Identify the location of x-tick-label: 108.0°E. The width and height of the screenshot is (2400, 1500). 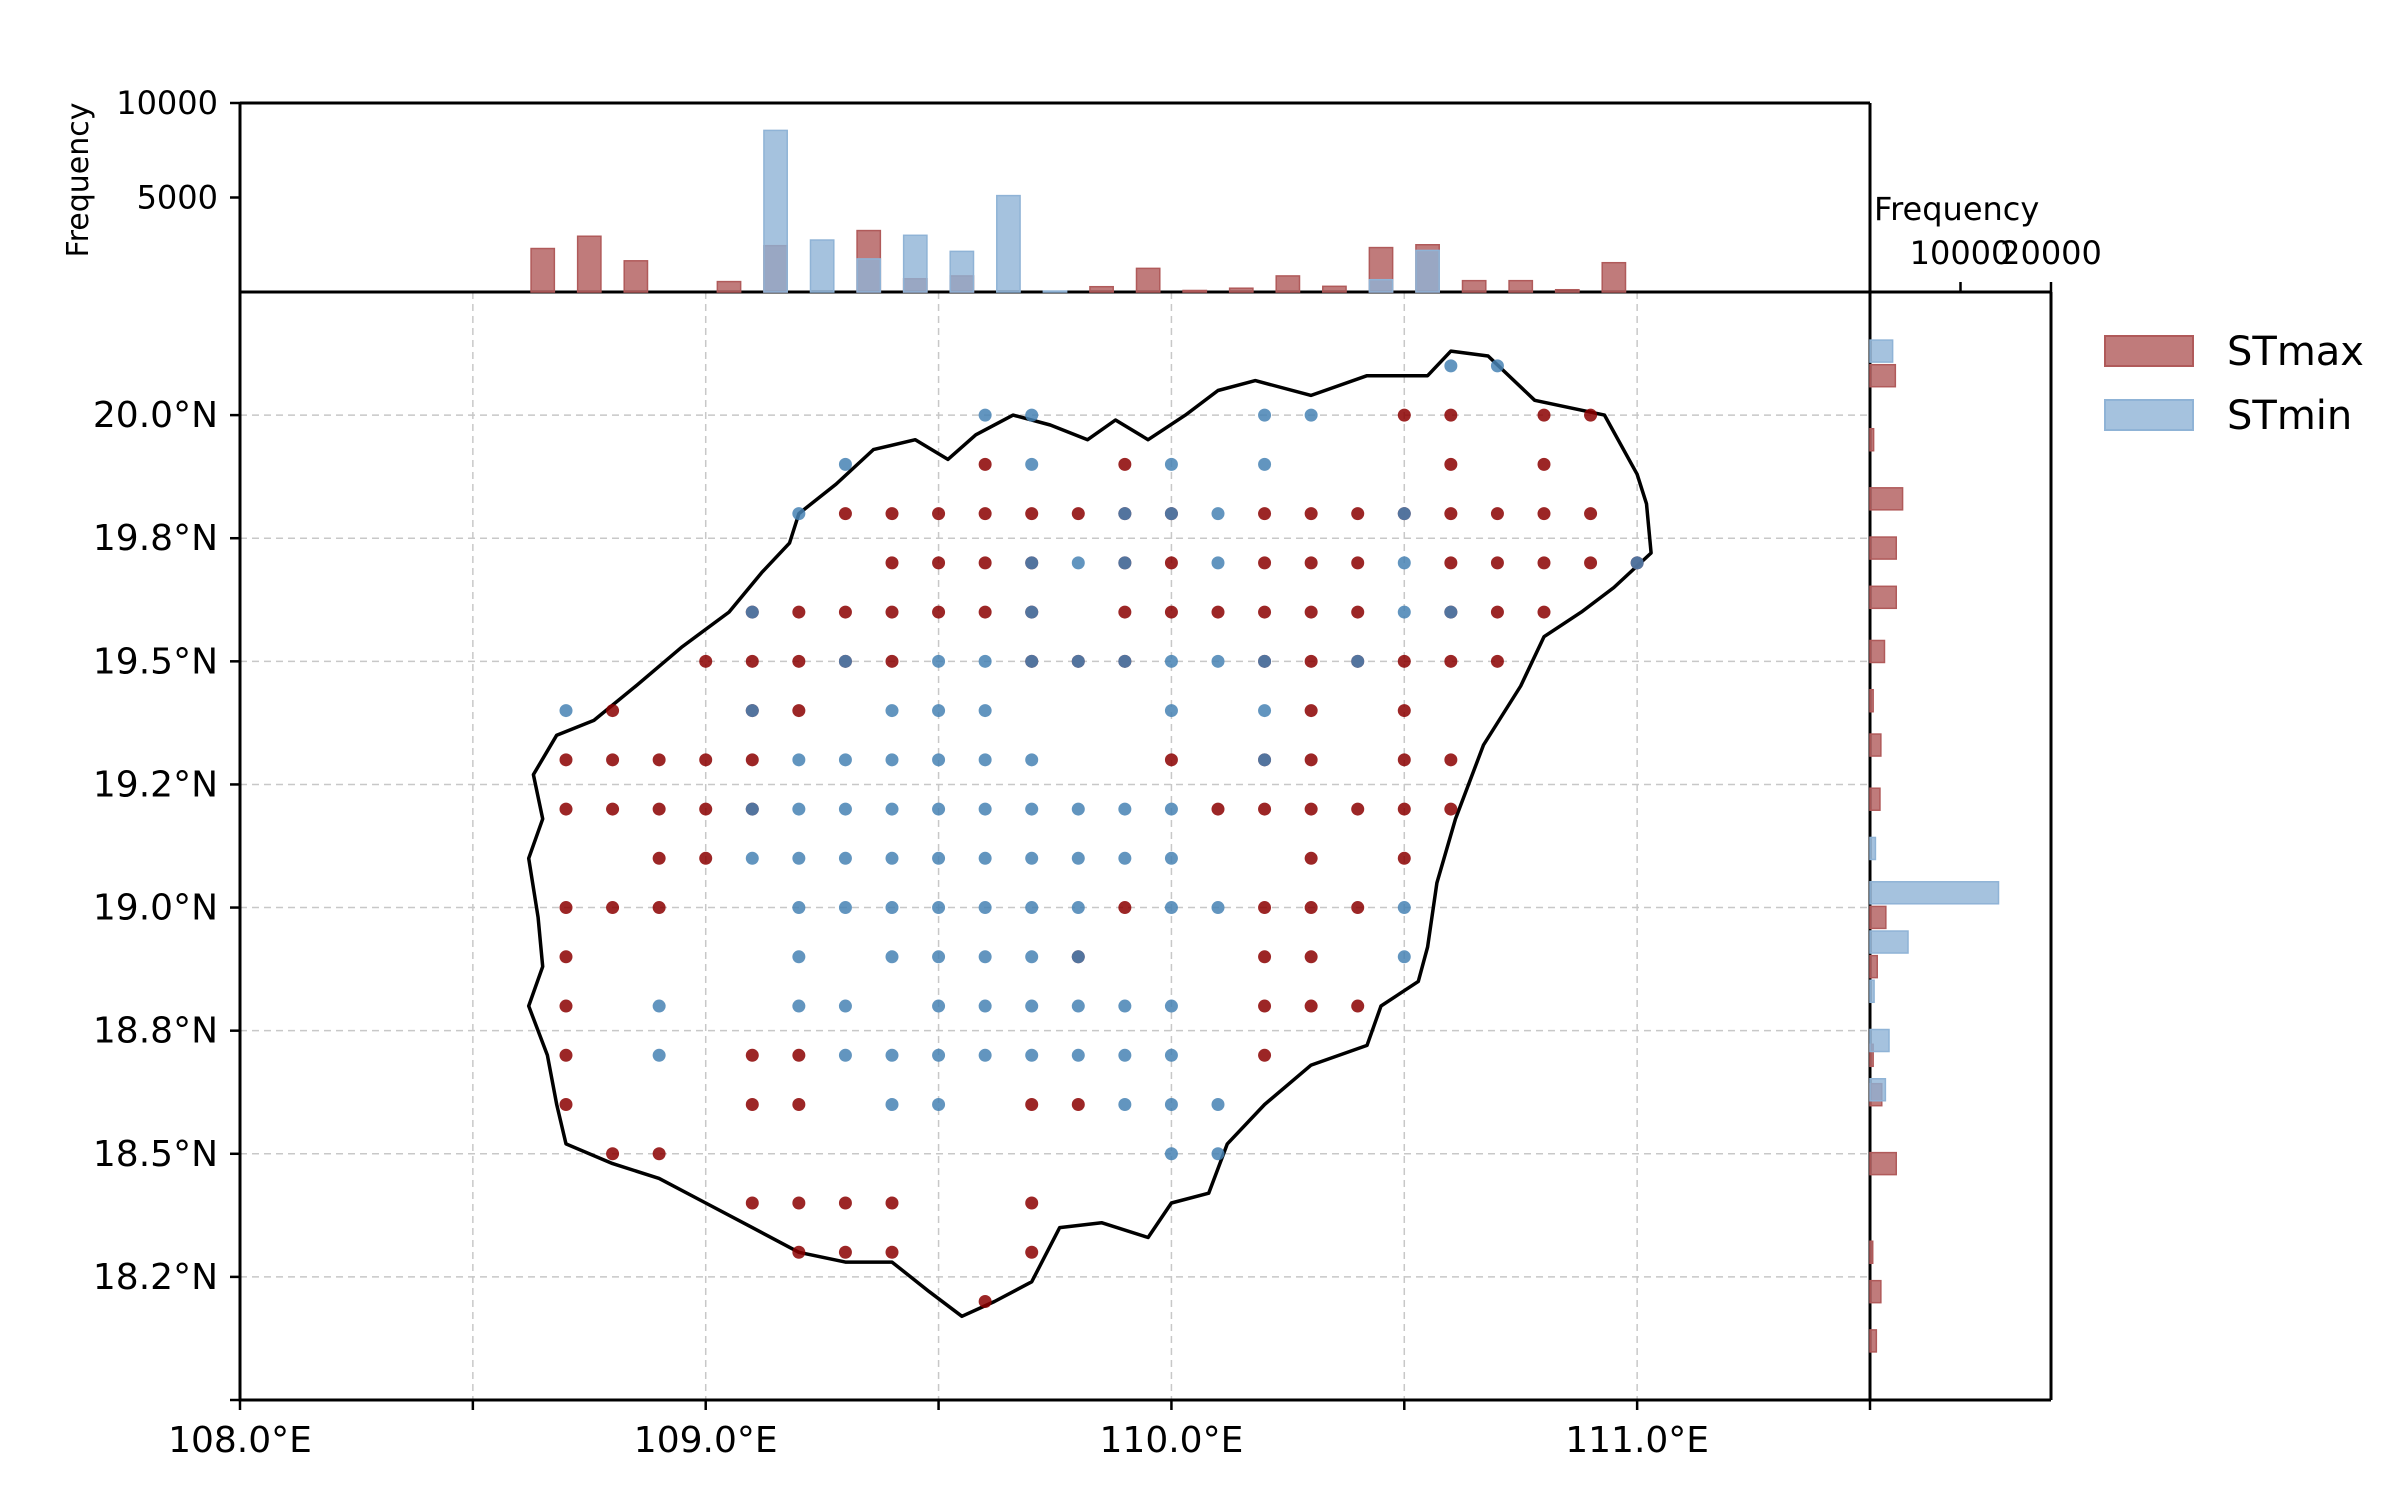
(240, 1440).